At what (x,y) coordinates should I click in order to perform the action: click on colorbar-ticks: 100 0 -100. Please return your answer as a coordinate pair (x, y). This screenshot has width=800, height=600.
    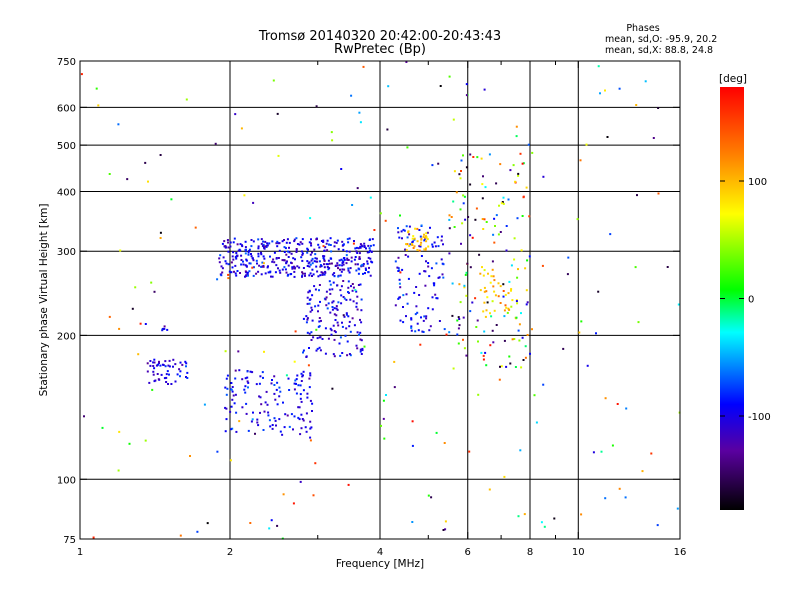
    Looking at the image, I should click on (745, 300).